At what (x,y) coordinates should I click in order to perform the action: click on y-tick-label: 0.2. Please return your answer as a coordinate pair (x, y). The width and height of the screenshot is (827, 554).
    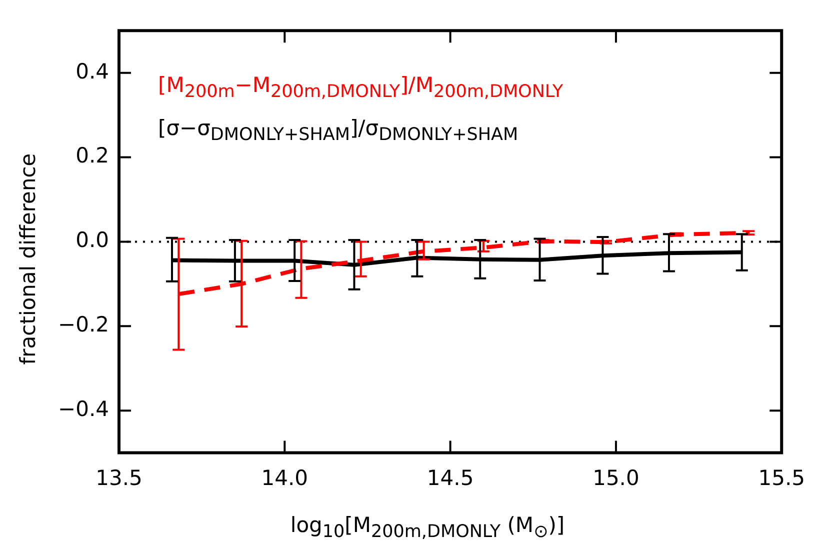
    Looking at the image, I should click on (92, 156).